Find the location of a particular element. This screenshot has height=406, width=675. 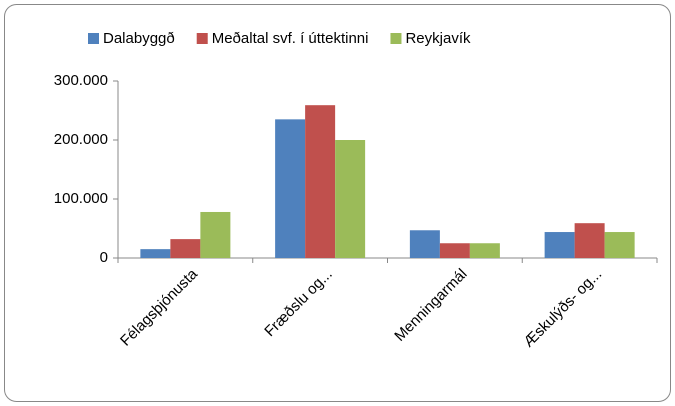

y-tick-label: 200.000 is located at coordinates (81, 139).